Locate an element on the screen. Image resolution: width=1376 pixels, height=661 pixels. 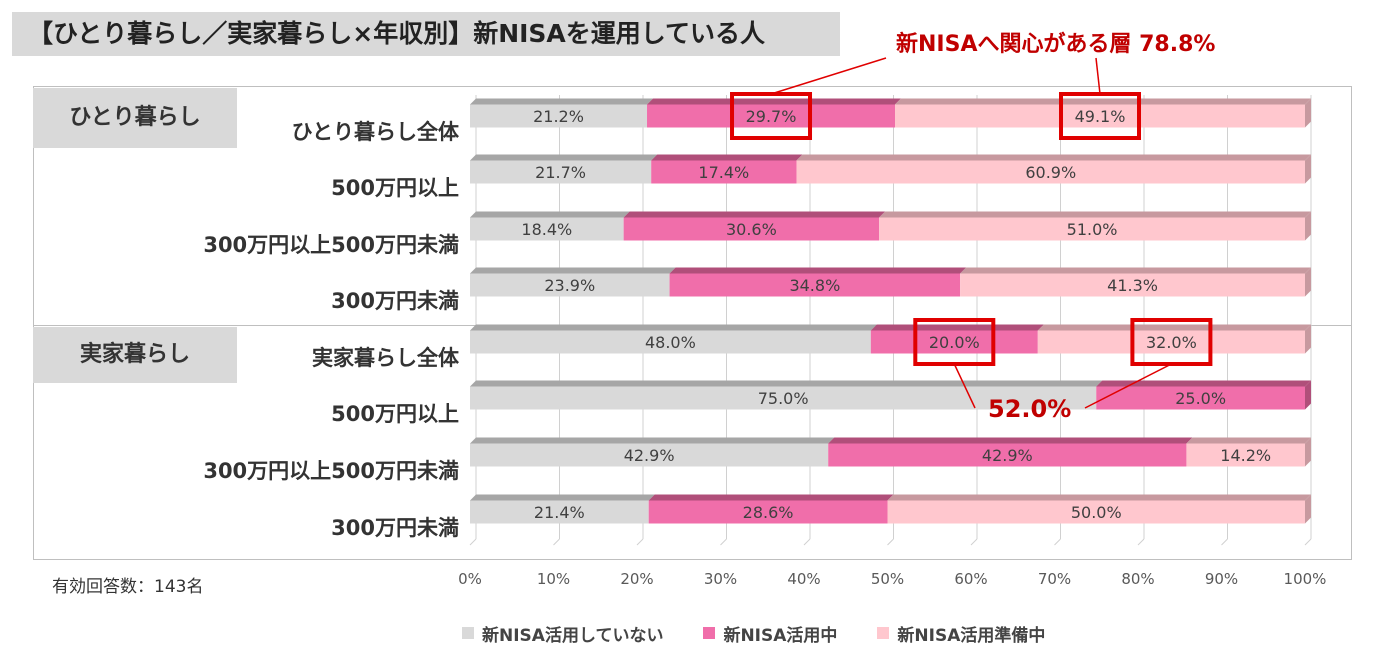
x-tick-label: 10% is located at coordinates (553, 579).